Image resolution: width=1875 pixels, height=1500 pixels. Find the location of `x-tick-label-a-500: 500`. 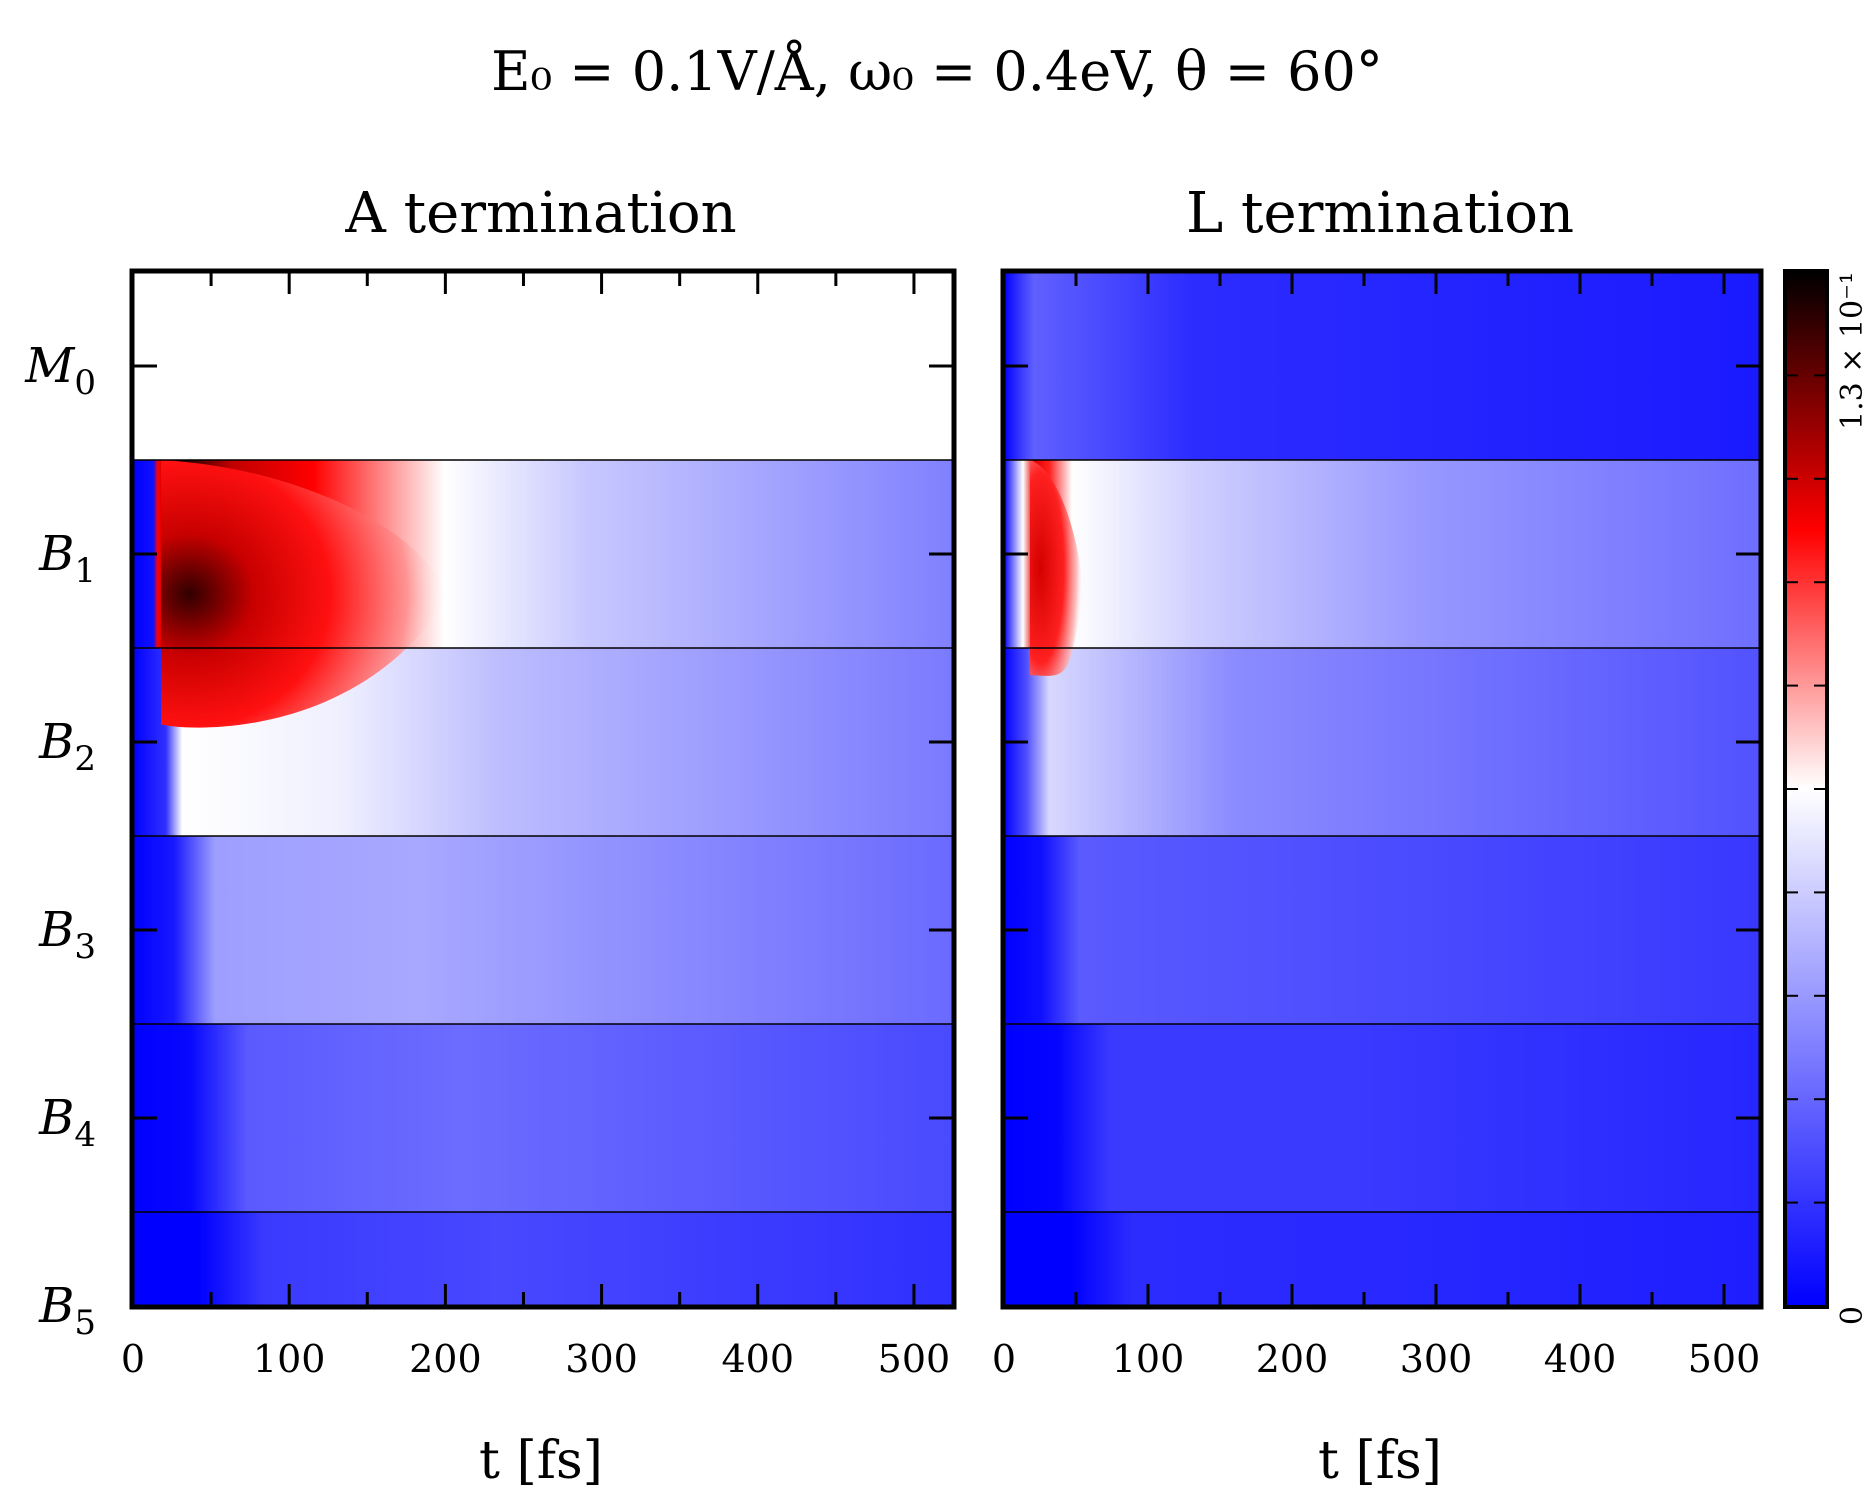

x-tick-label-a-500: 500 is located at coordinates (914, 1359).